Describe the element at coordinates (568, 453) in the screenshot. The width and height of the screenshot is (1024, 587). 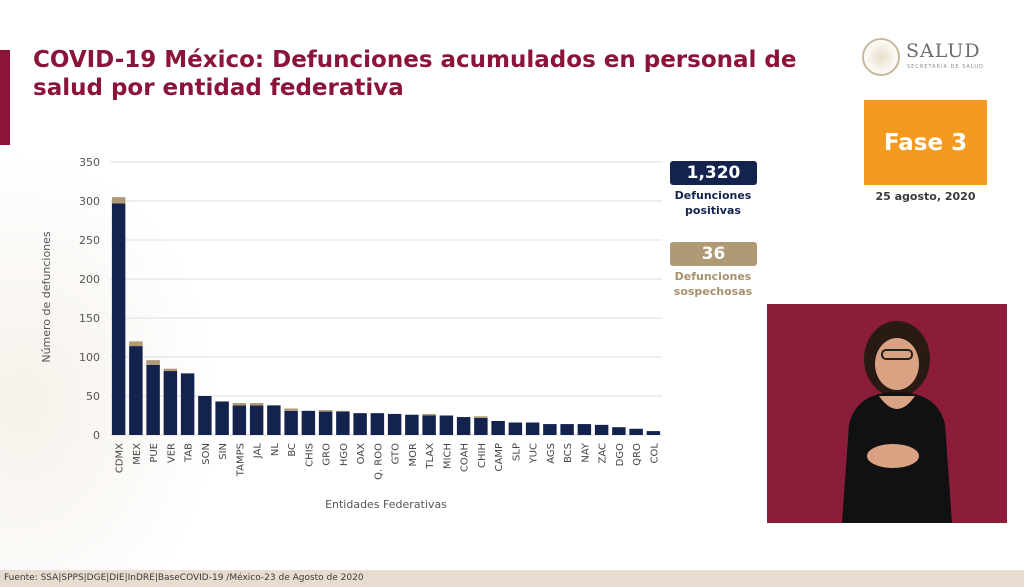
I see `x-tick-label: BCS` at that location.